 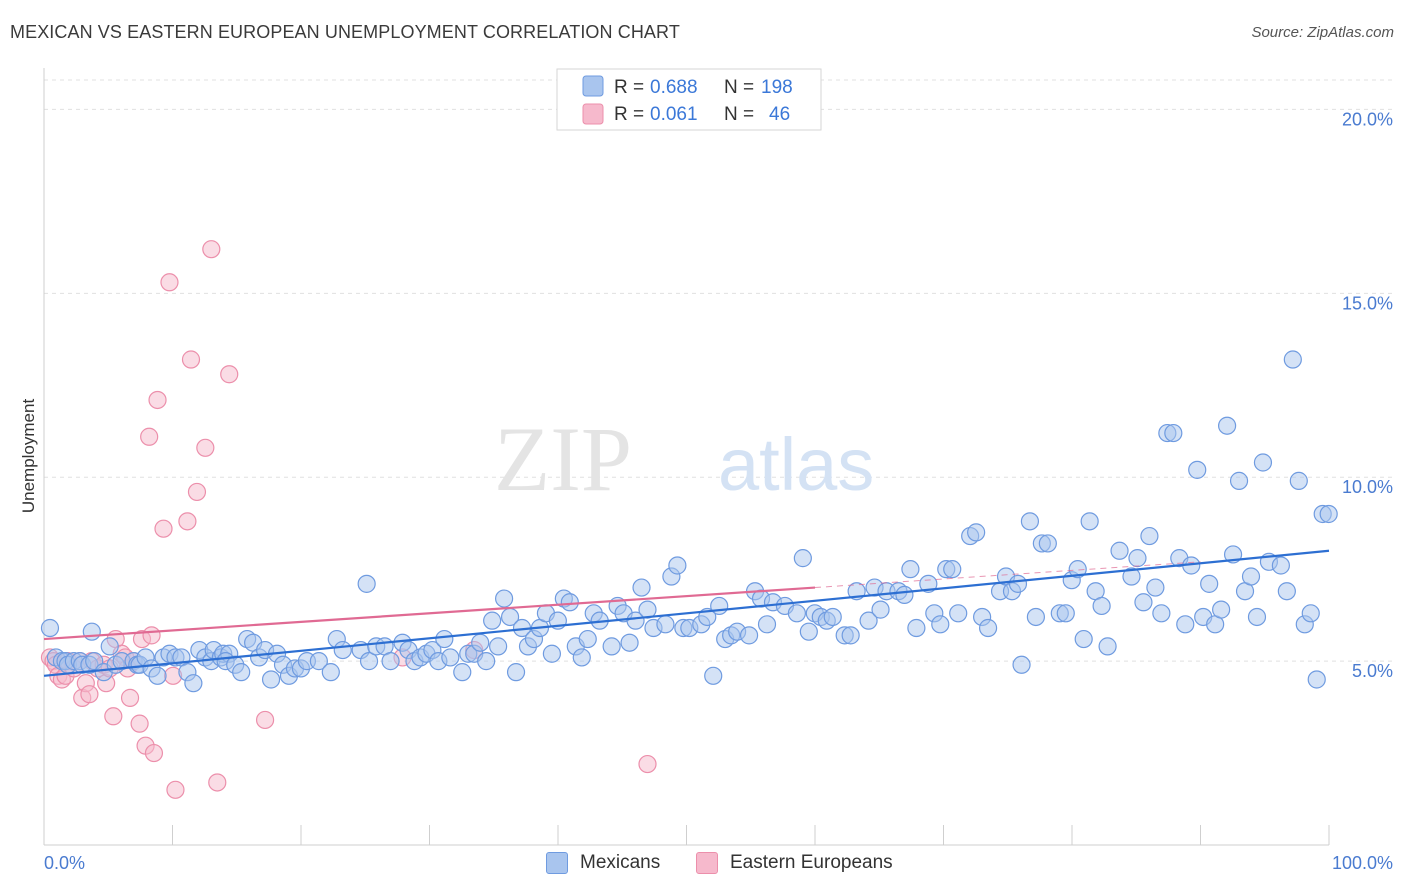 I want to click on mexican-trend-line, so click(x=686, y=613).